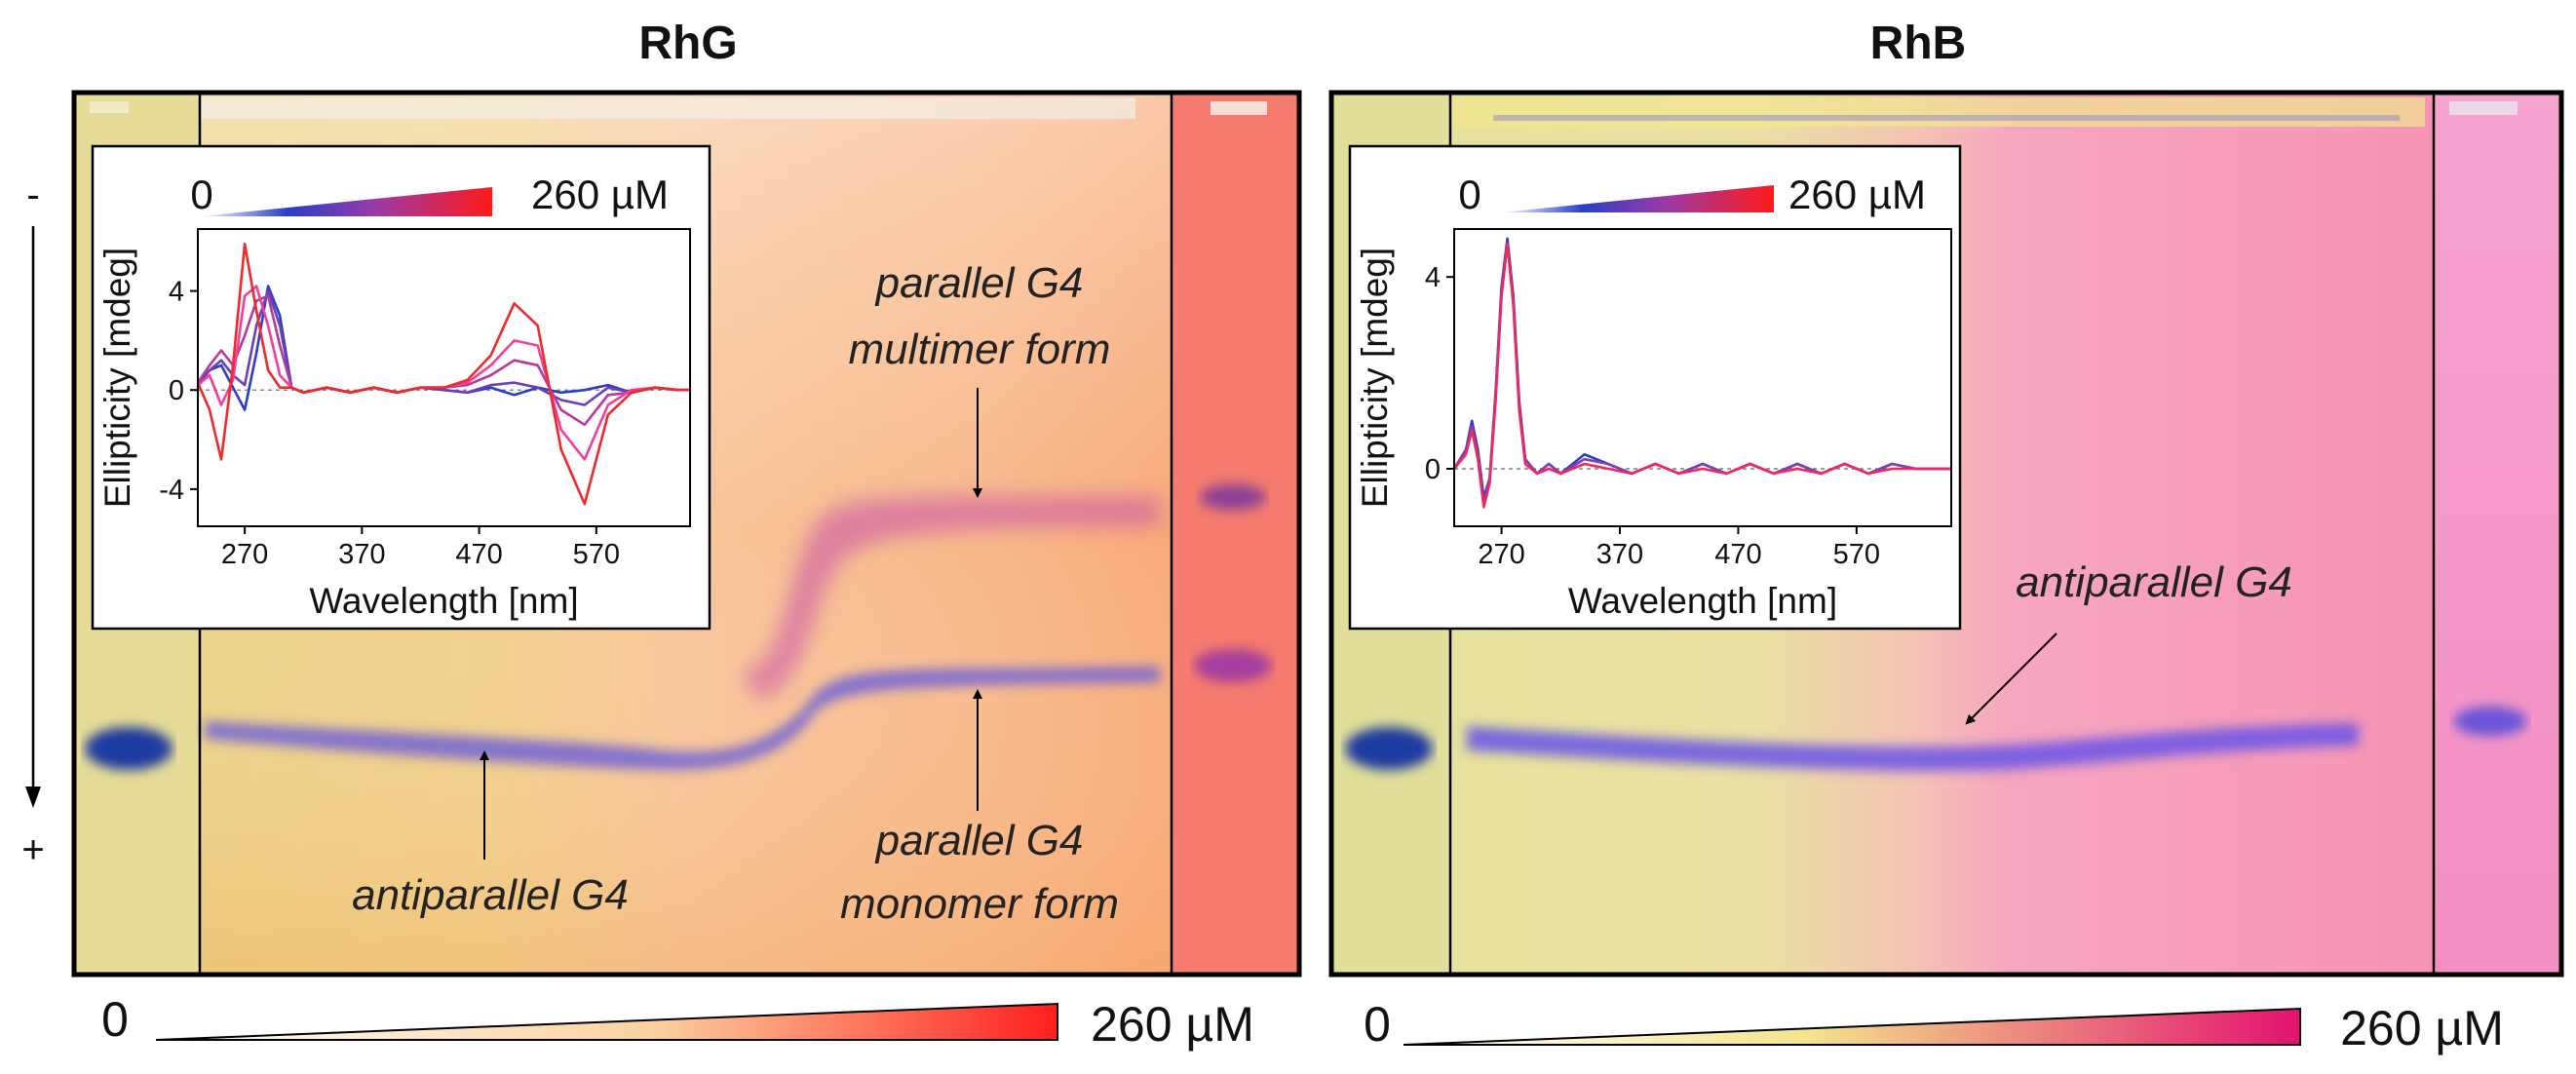 The height and width of the screenshot is (1074, 2576). What do you see at coordinates (979, 904) in the screenshot?
I see `label-parallel-monomer-line2: monomer form` at bounding box center [979, 904].